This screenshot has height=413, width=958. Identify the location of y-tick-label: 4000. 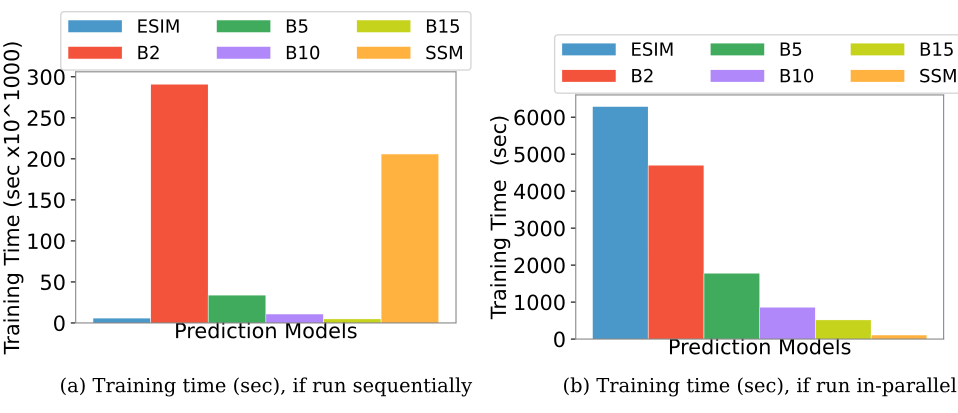
(539, 192).